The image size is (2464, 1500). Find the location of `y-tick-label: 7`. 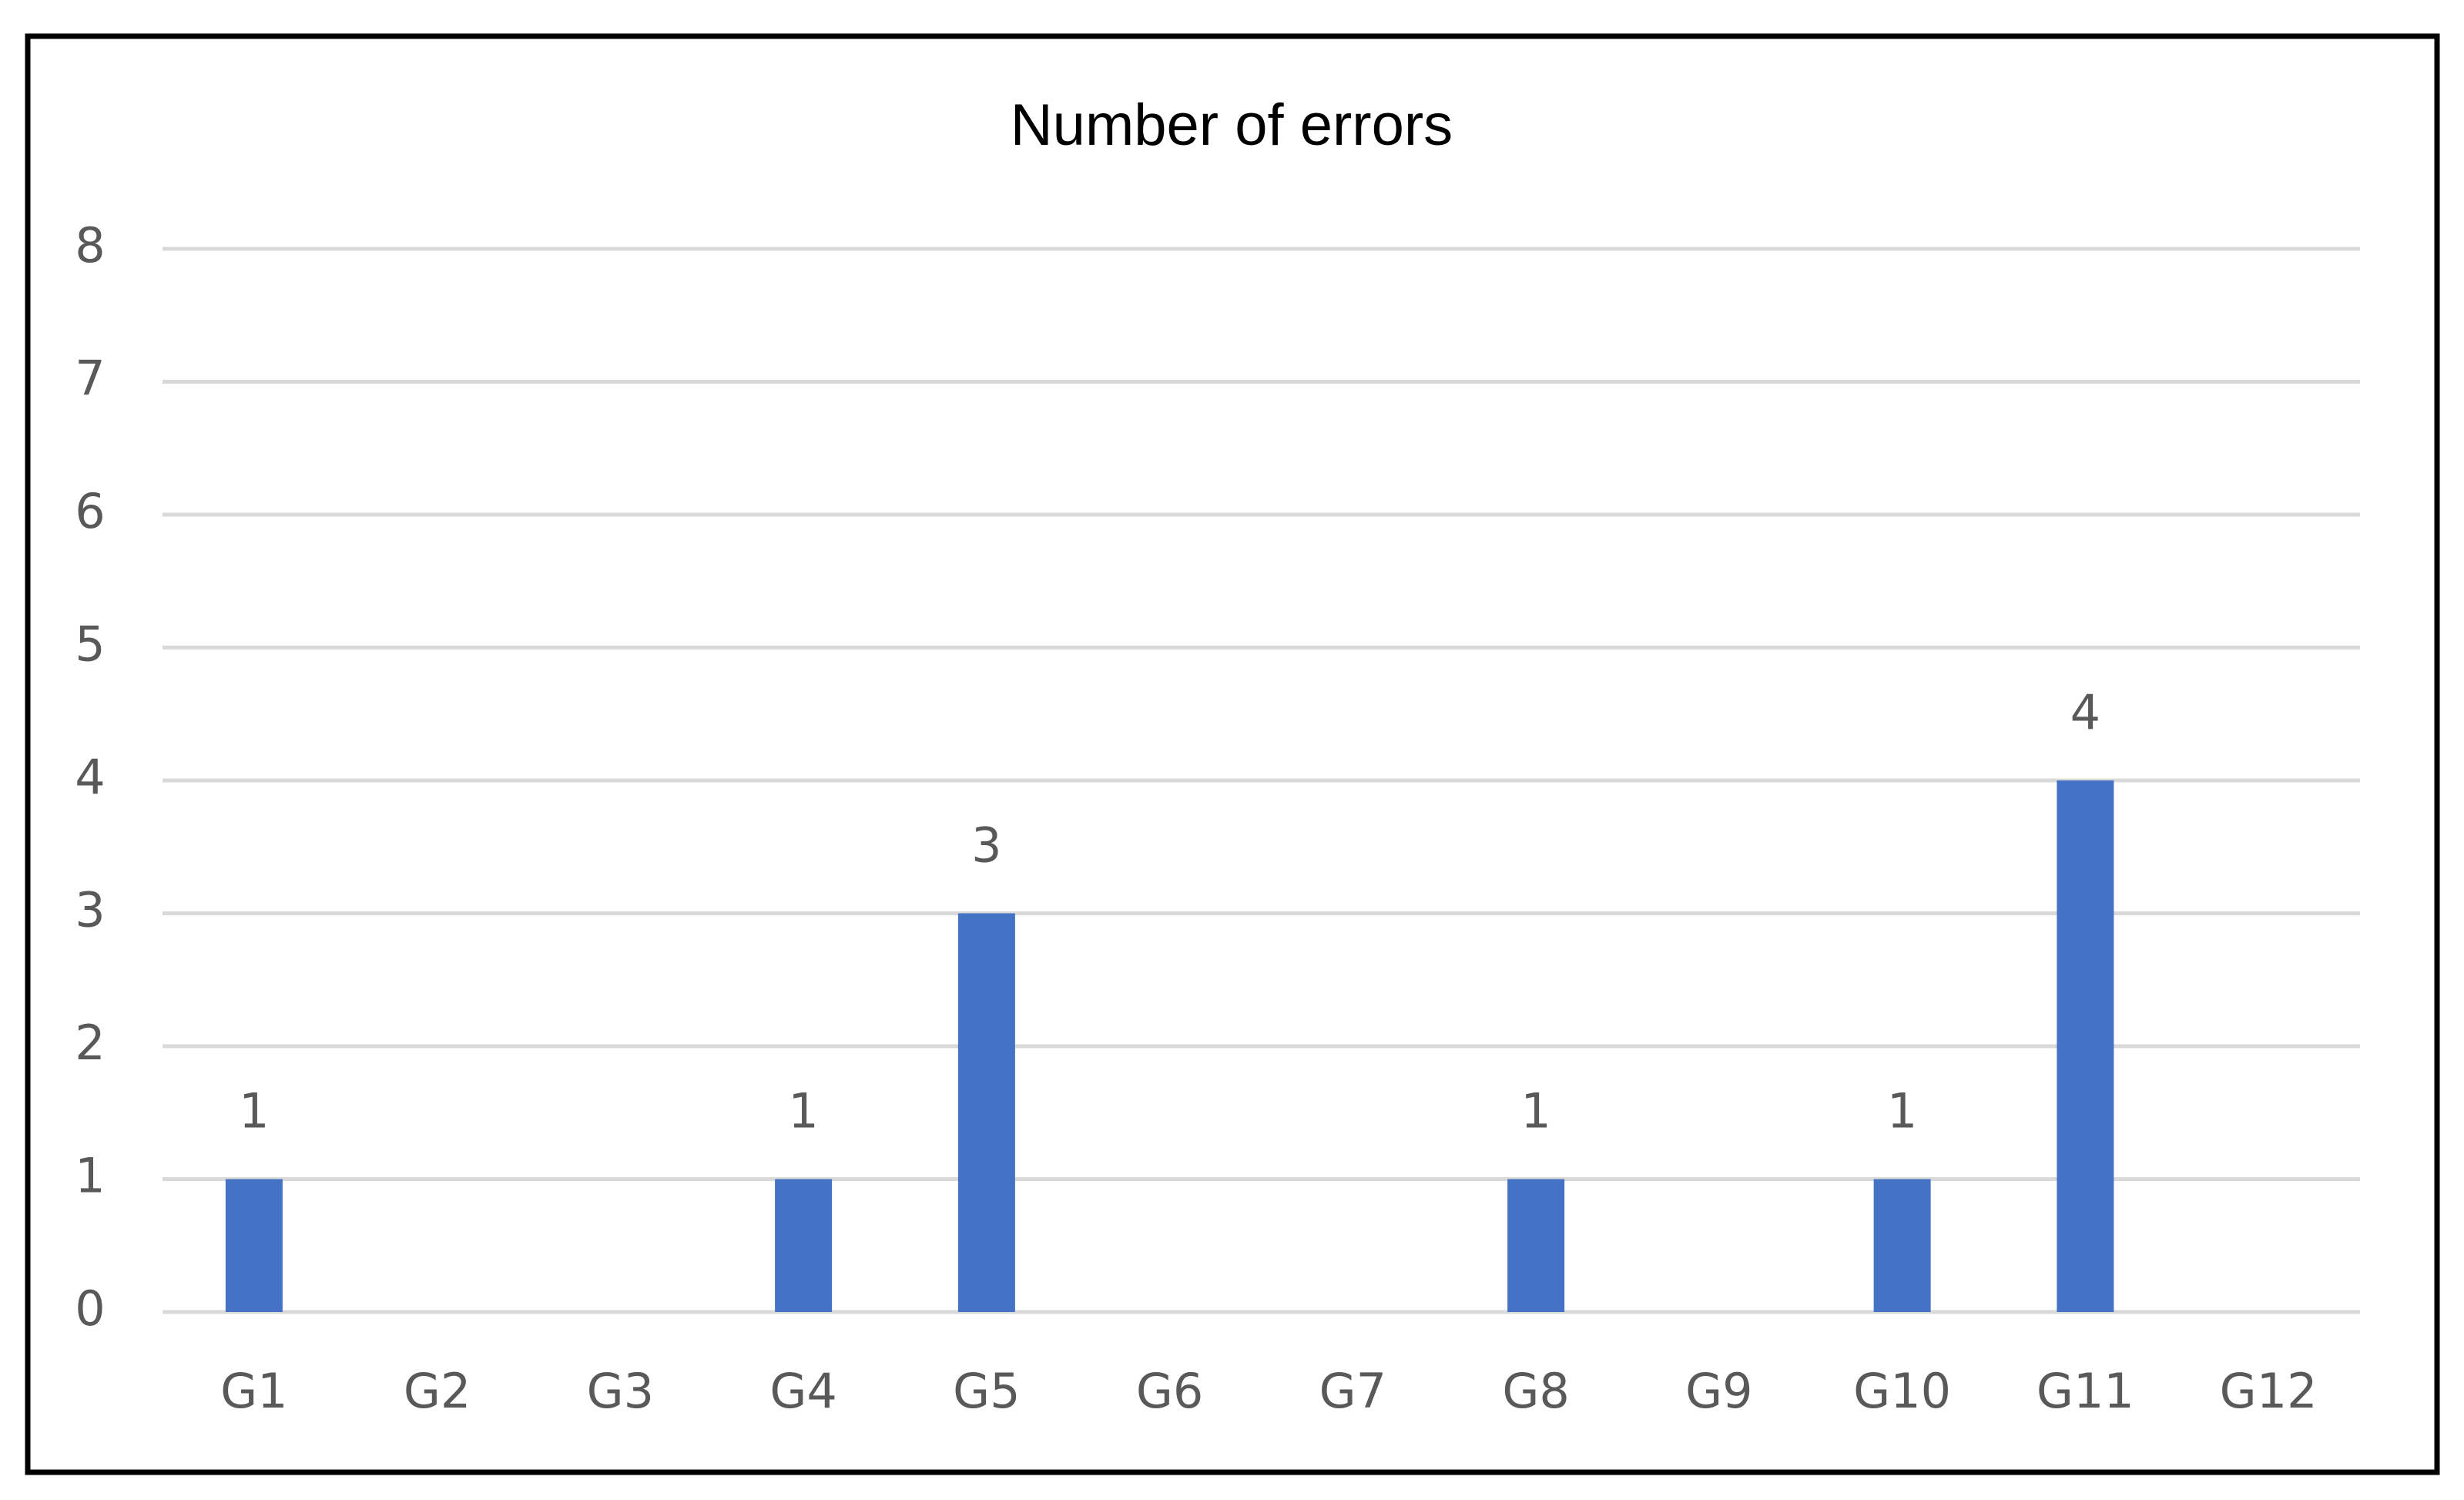

y-tick-label: 7 is located at coordinates (90, 379).